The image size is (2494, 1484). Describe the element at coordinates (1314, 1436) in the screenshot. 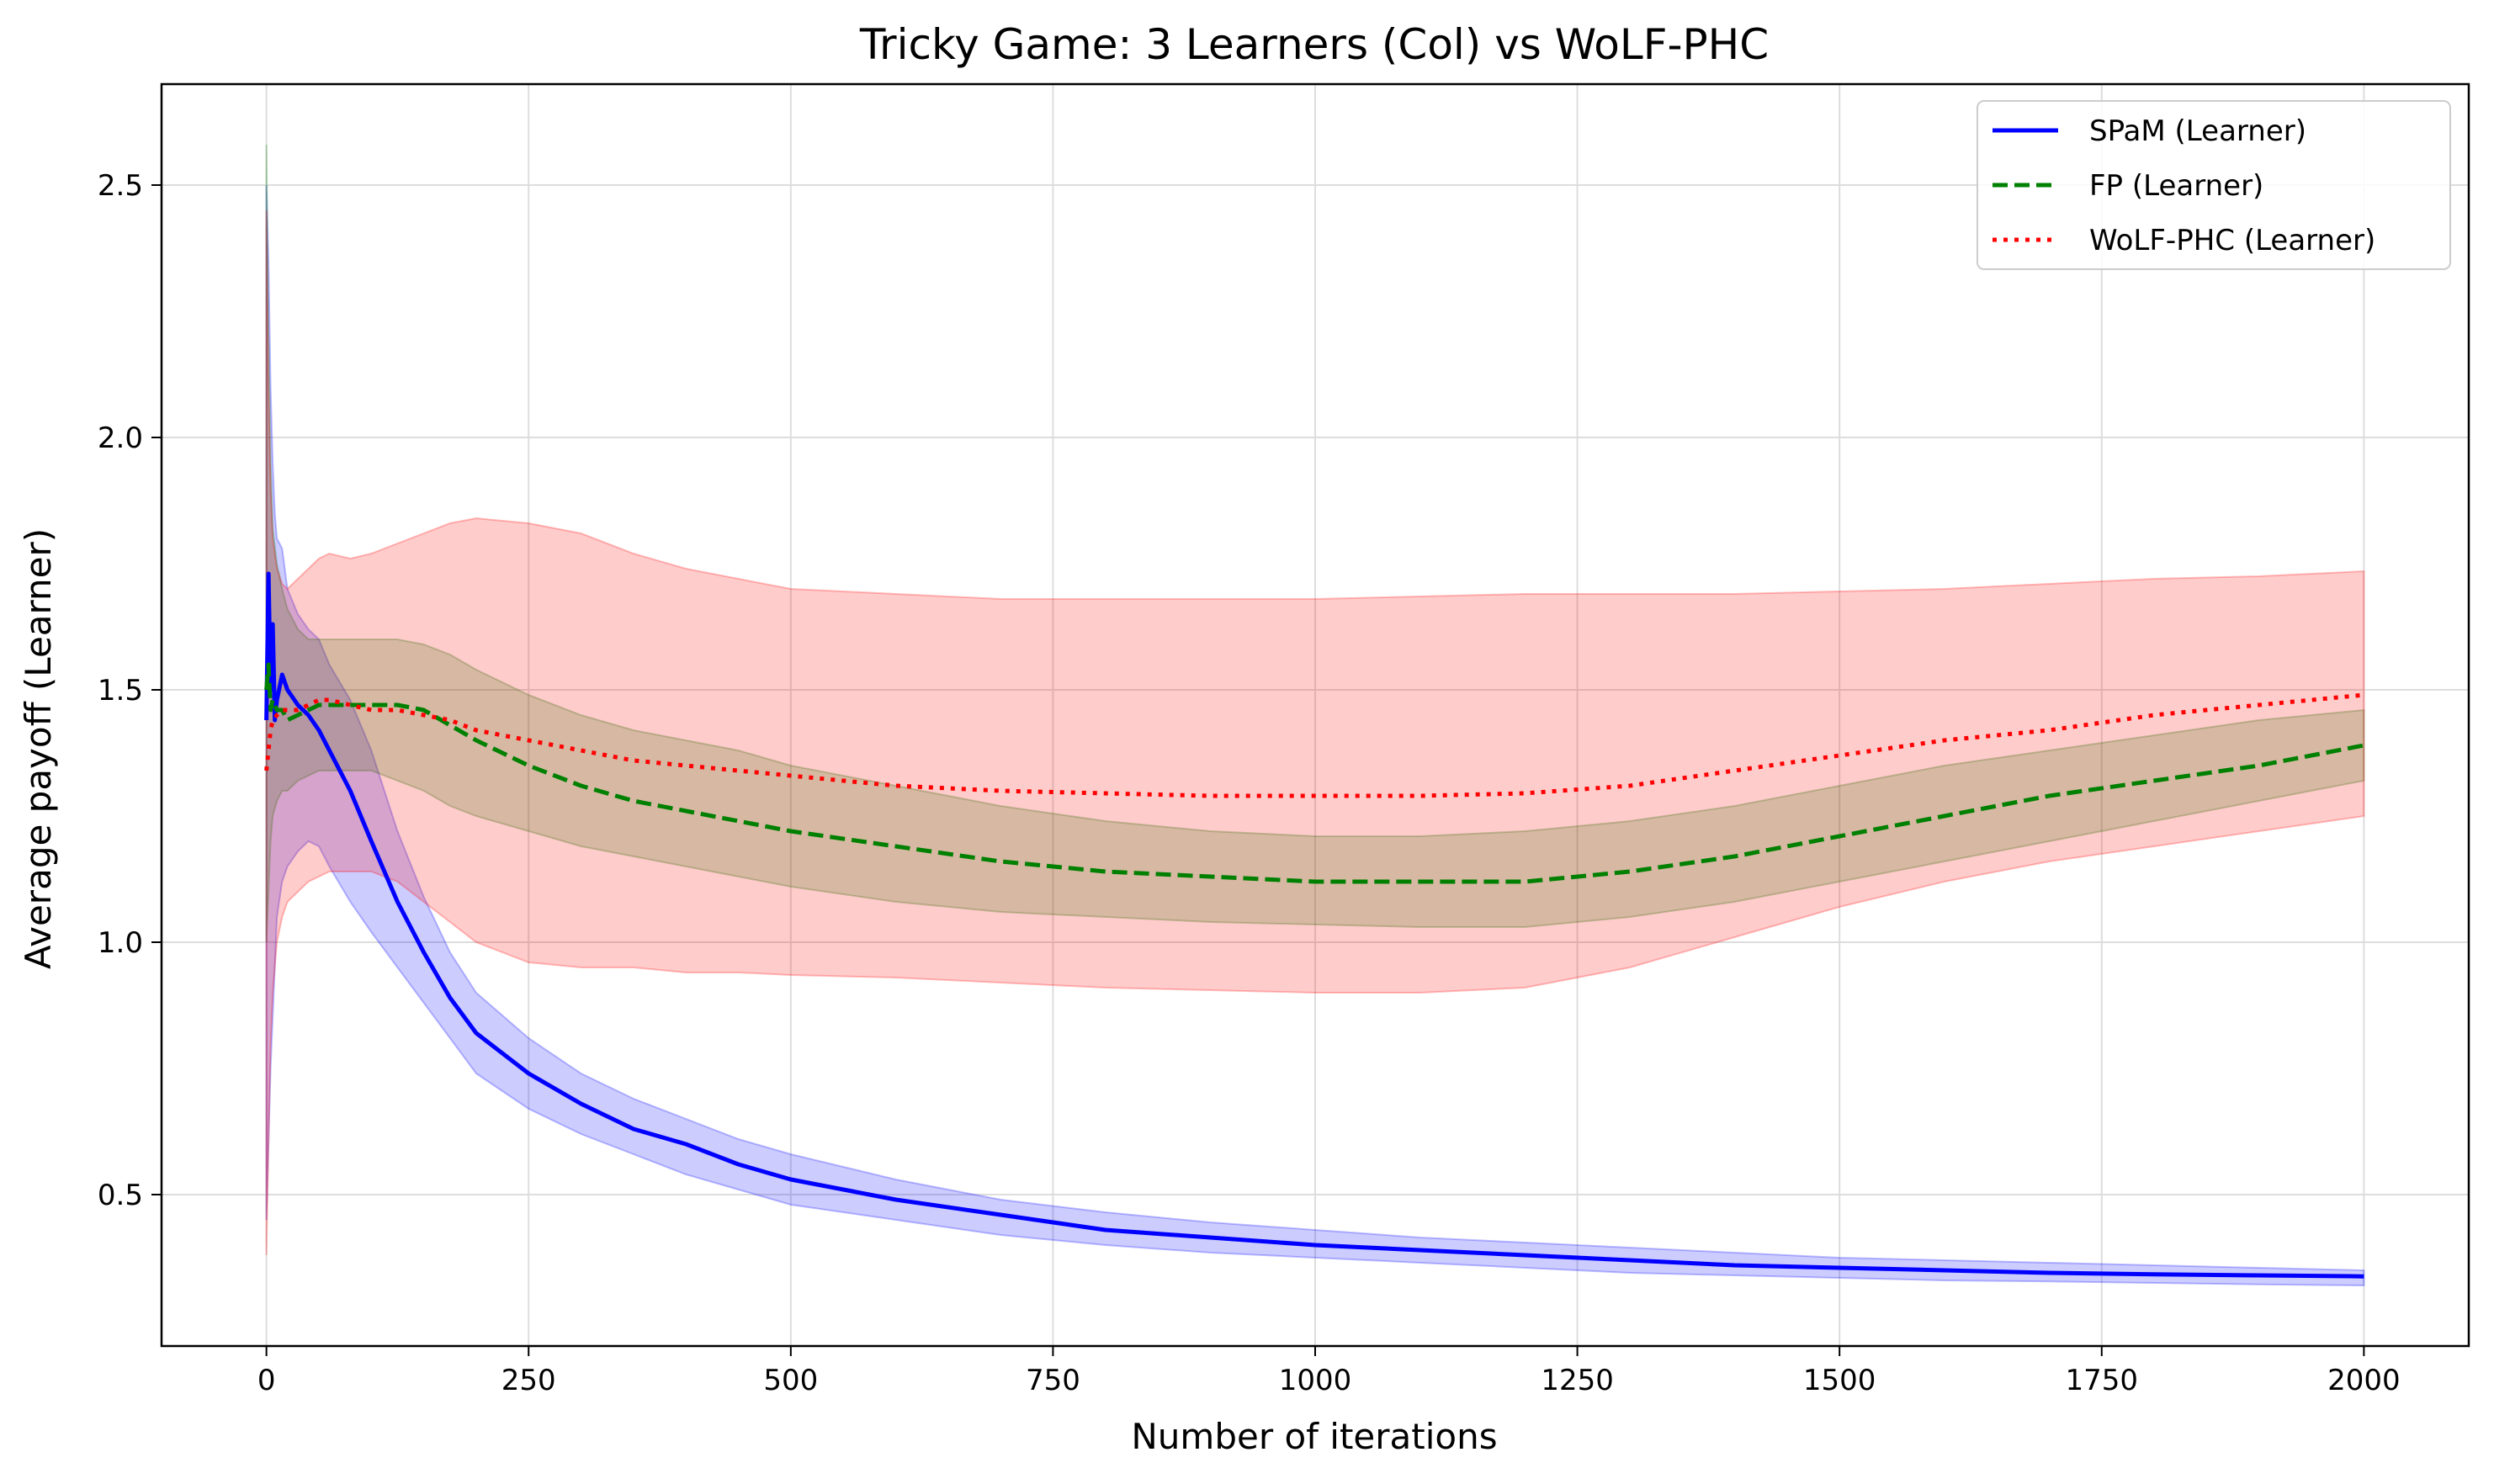

I see `x-axis-label: Number of iterations` at that location.